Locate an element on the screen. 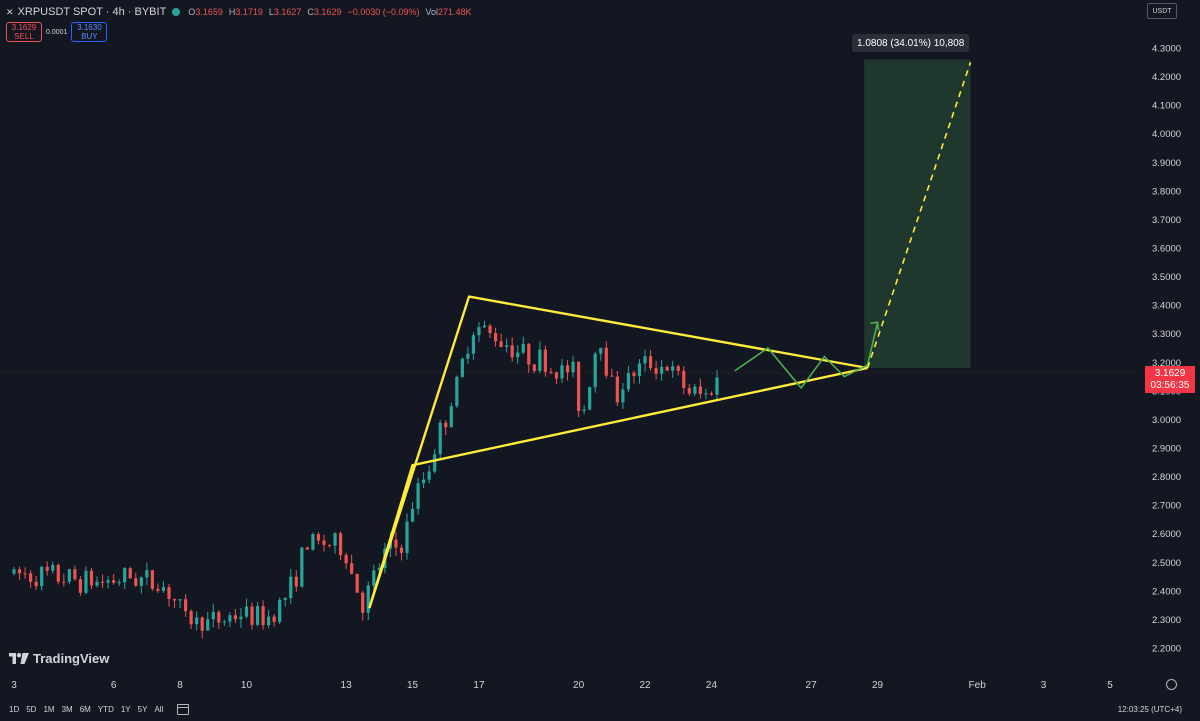  y-tick-label: 2.6000 is located at coordinates (1166, 534).